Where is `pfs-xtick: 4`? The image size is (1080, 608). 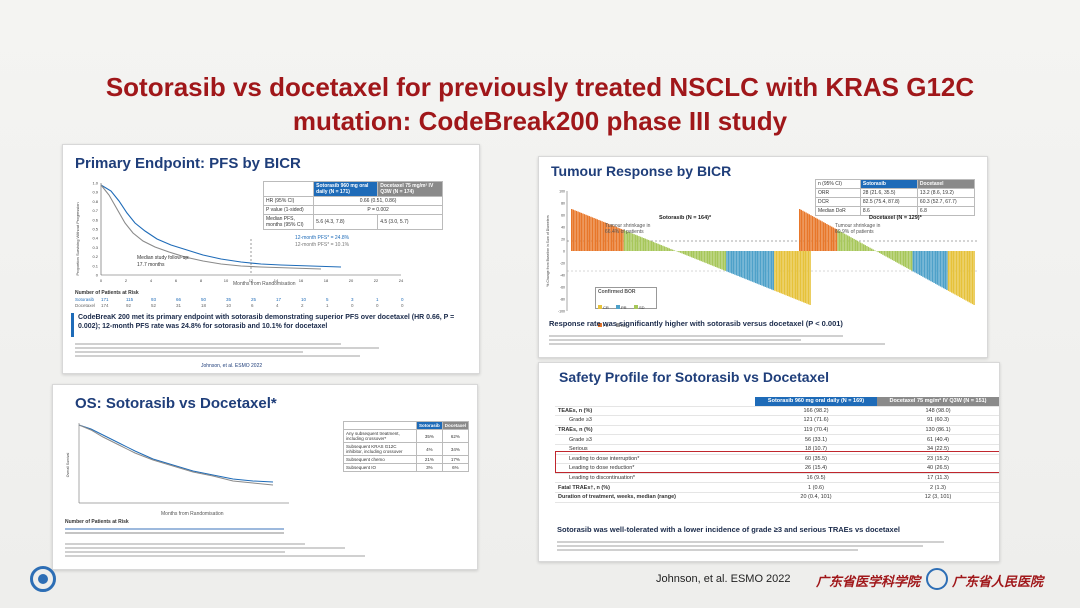
pfs-xtick: 4 is located at coordinates (151, 280).